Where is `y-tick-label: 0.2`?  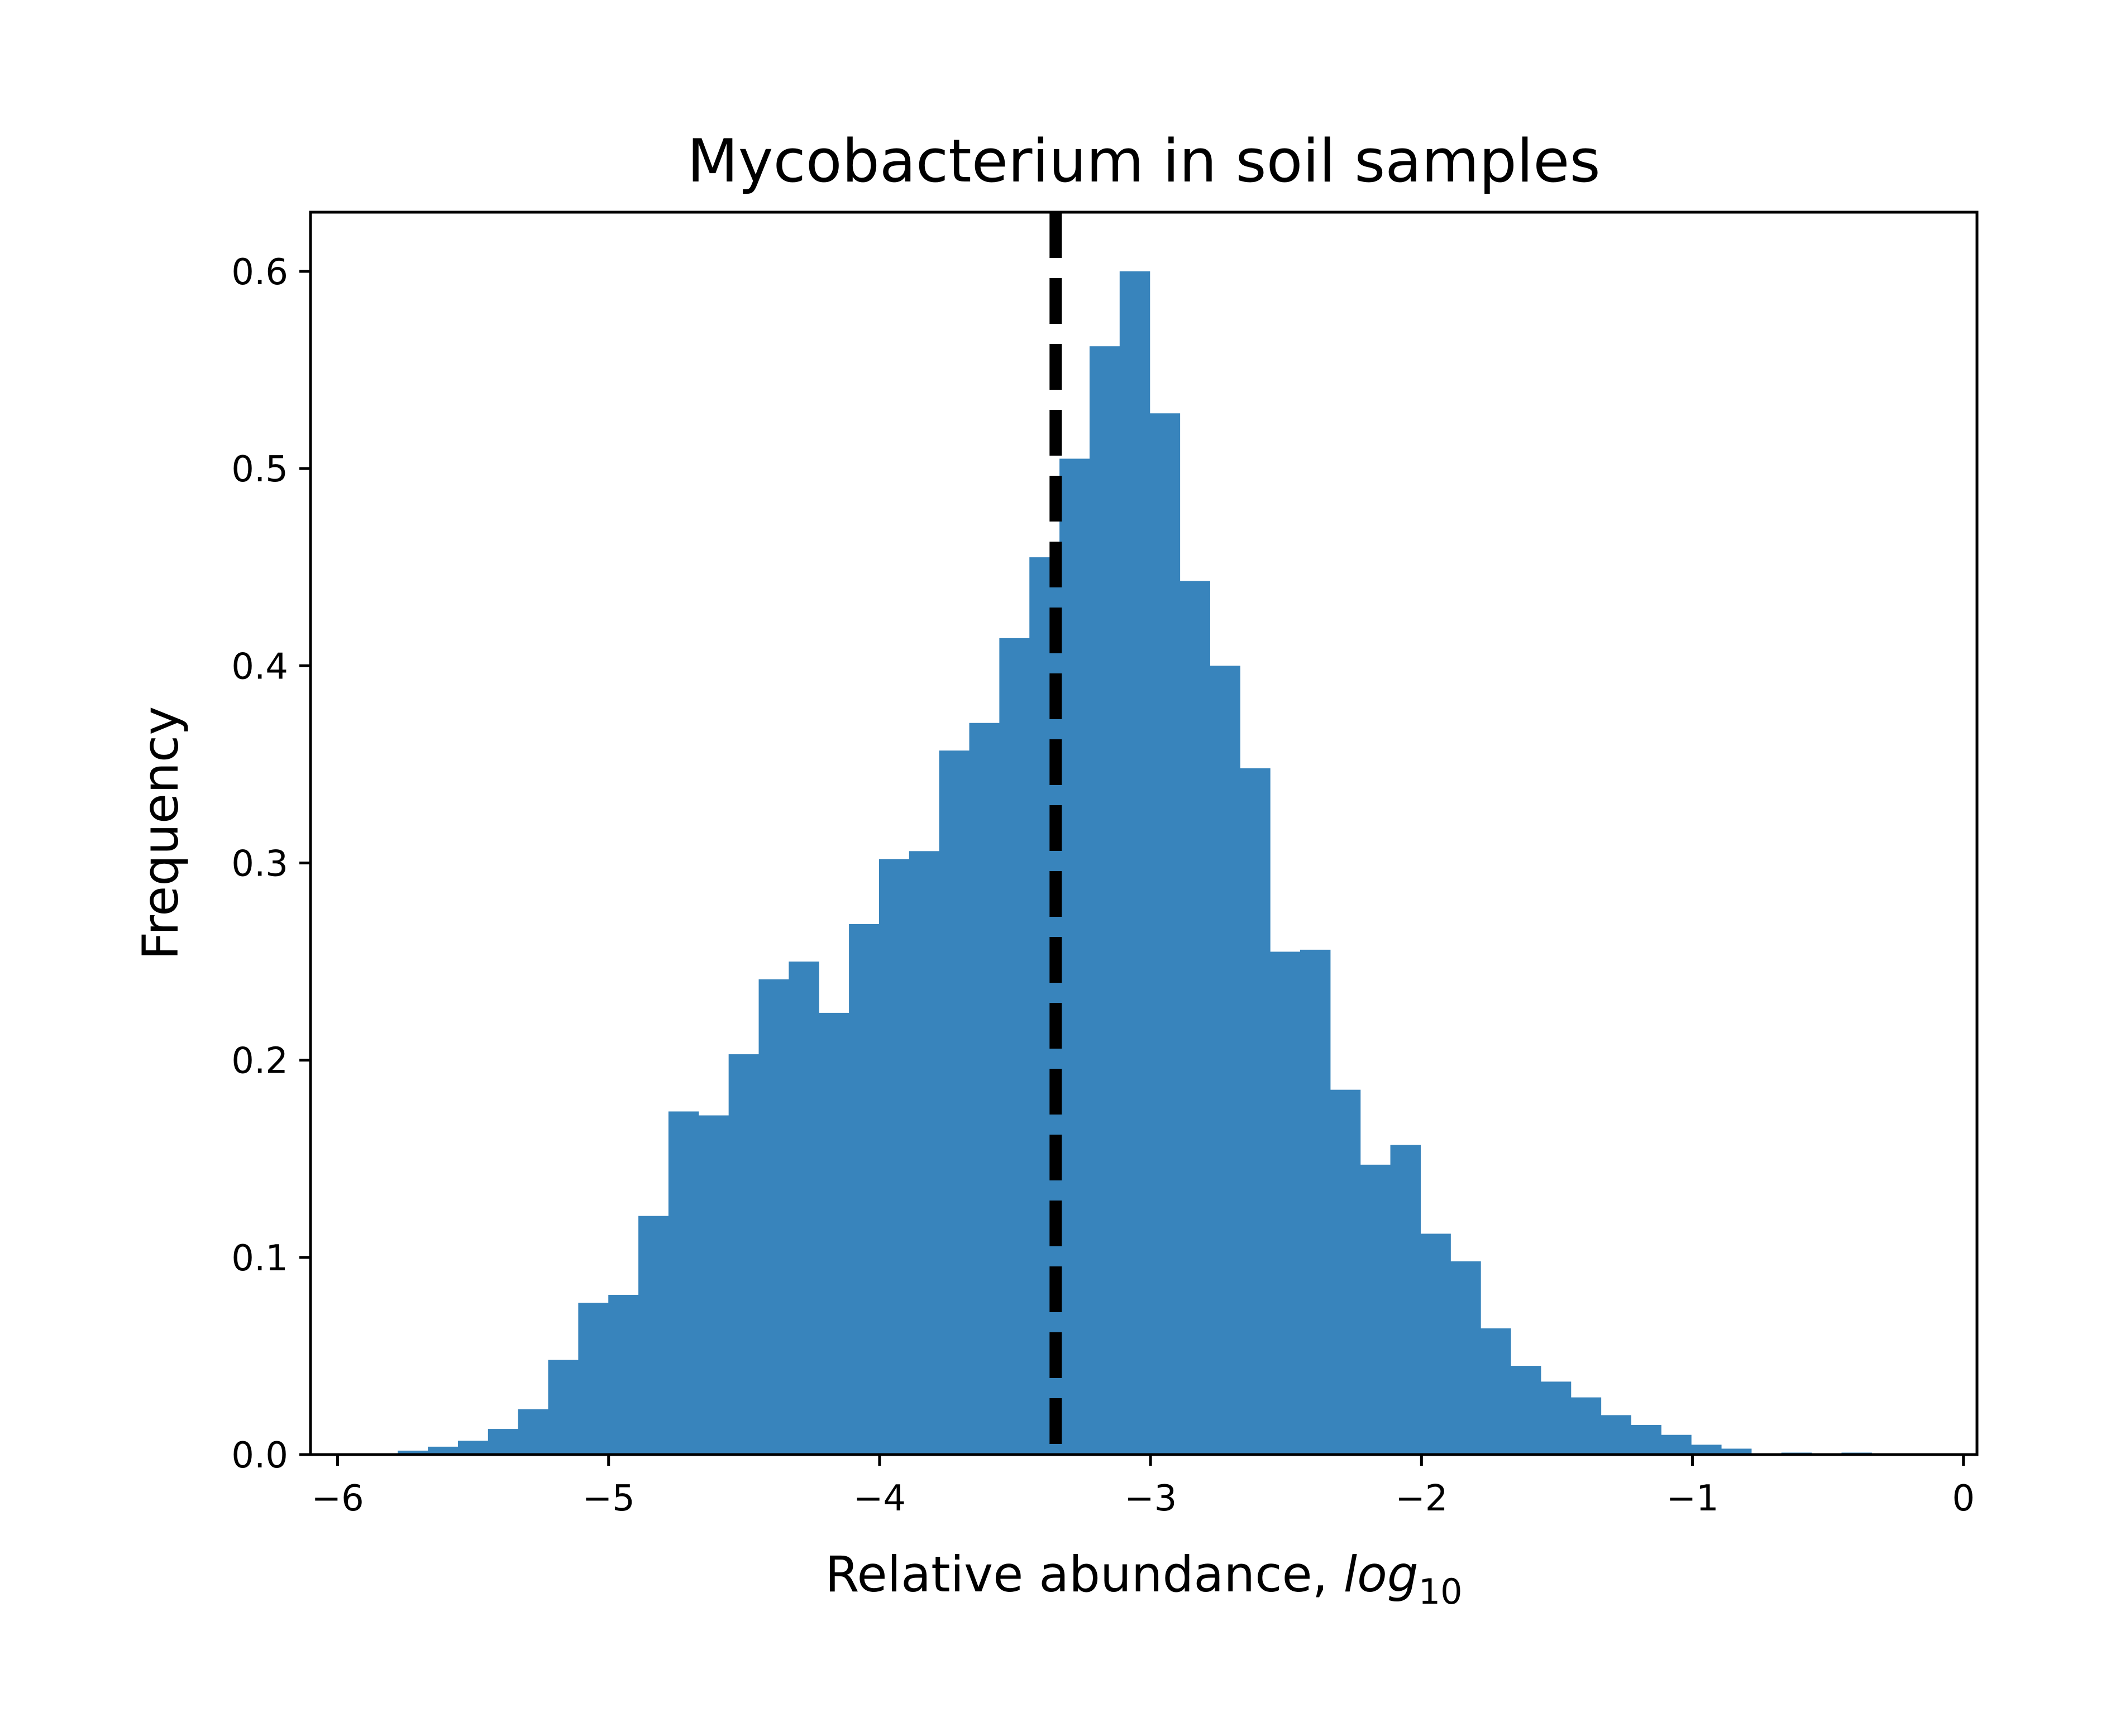
y-tick-label: 0.2 is located at coordinates (259, 1061).